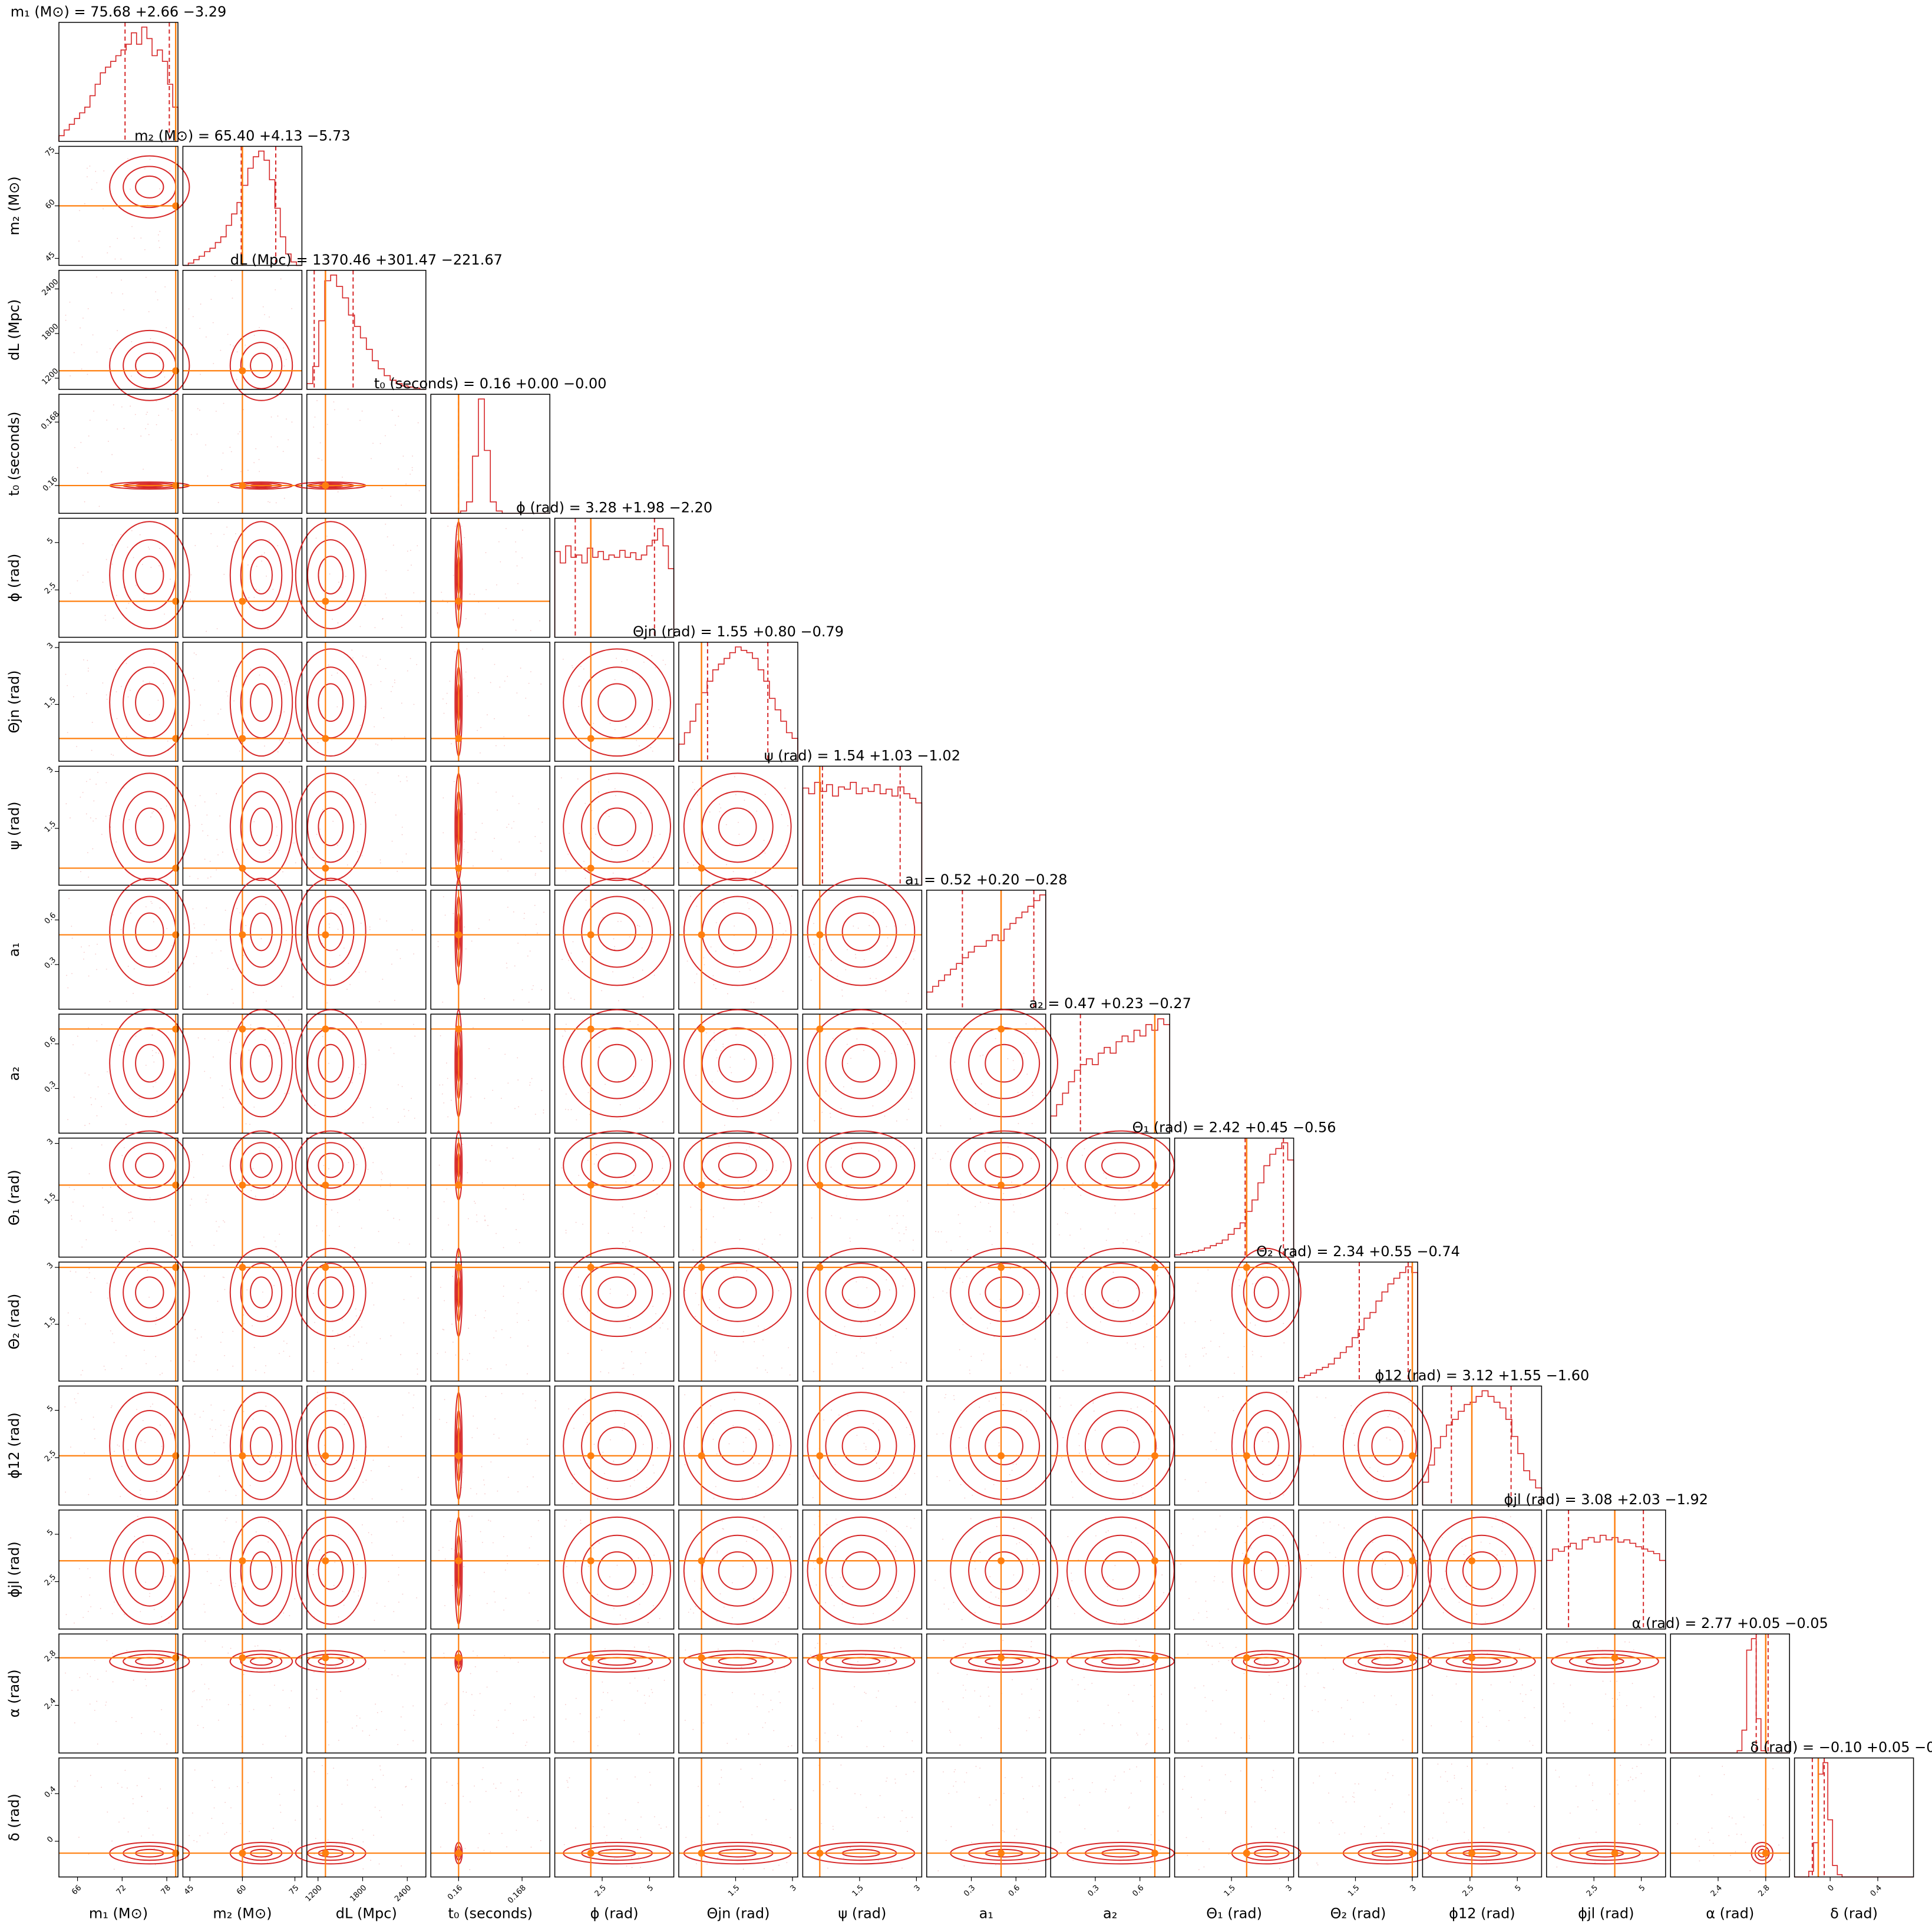 The height and width of the screenshot is (1932, 1932). What do you see at coordinates (490, 1693) in the screenshot?
I see `panel-frame` at bounding box center [490, 1693].